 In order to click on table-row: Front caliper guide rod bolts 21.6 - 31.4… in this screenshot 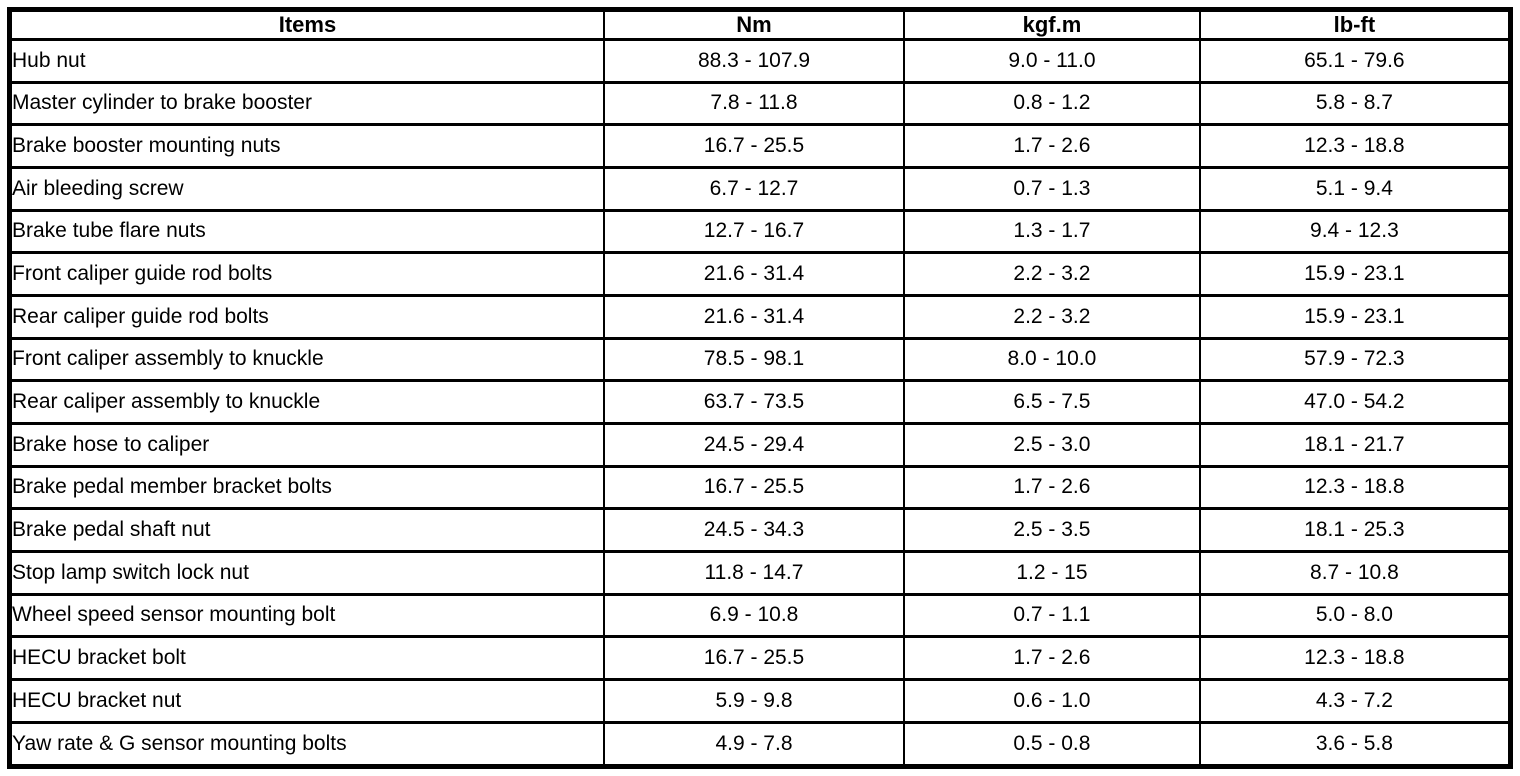, I will do `click(760, 274)`.